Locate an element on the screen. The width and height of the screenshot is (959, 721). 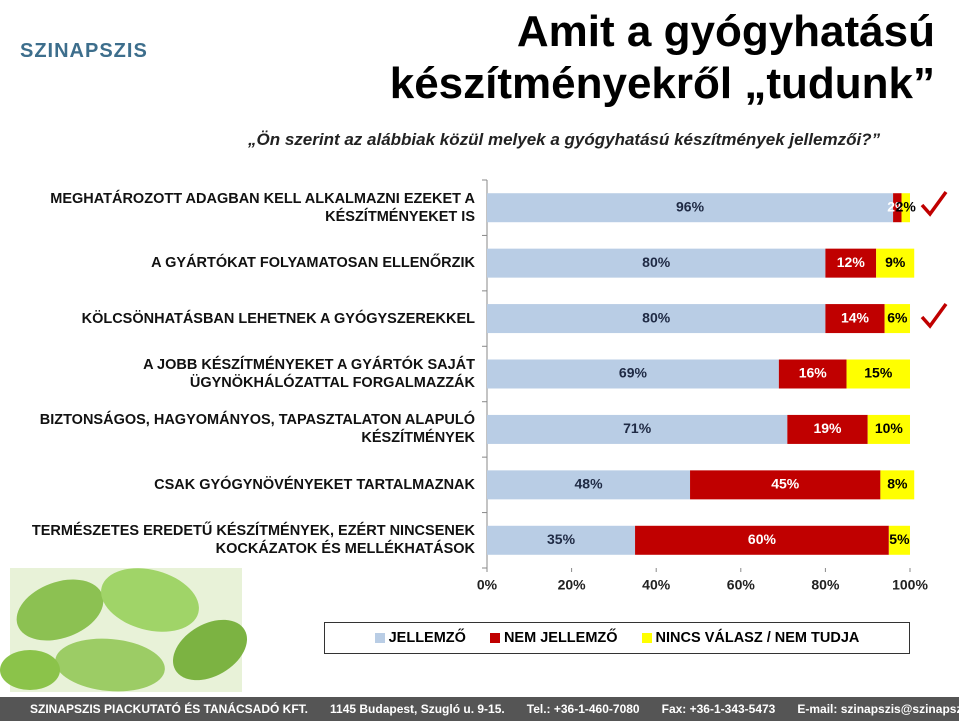
x-tick-label: 100% is located at coordinates (910, 585).